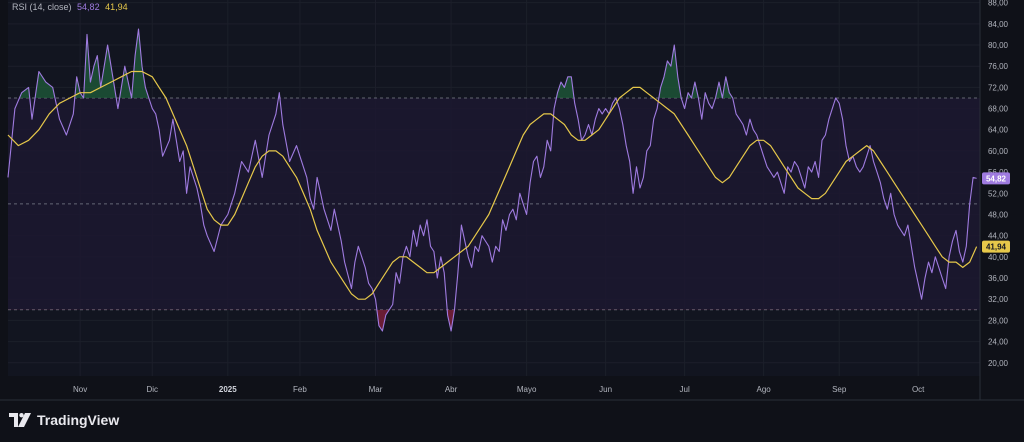  I want to click on y-tick-label: 36,00, so click(998, 278).